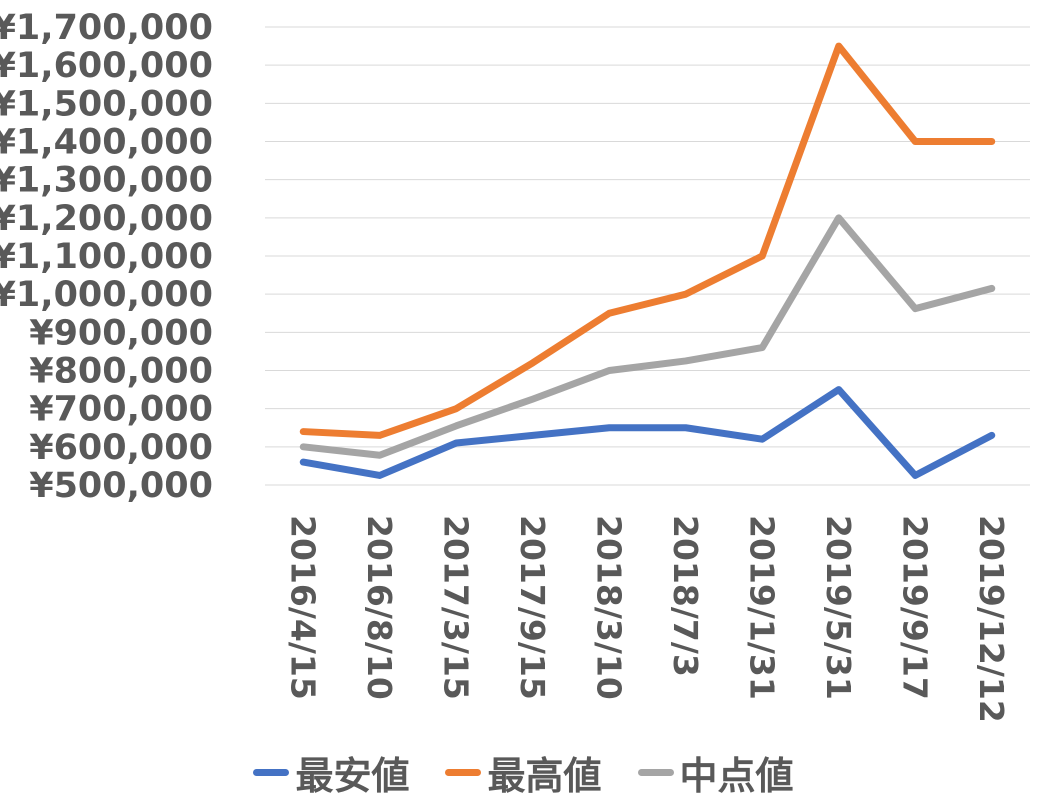 The image size is (1047, 803). Describe the element at coordinates (352, 775) in the screenshot. I see `legend-label-min: 最安値` at that location.